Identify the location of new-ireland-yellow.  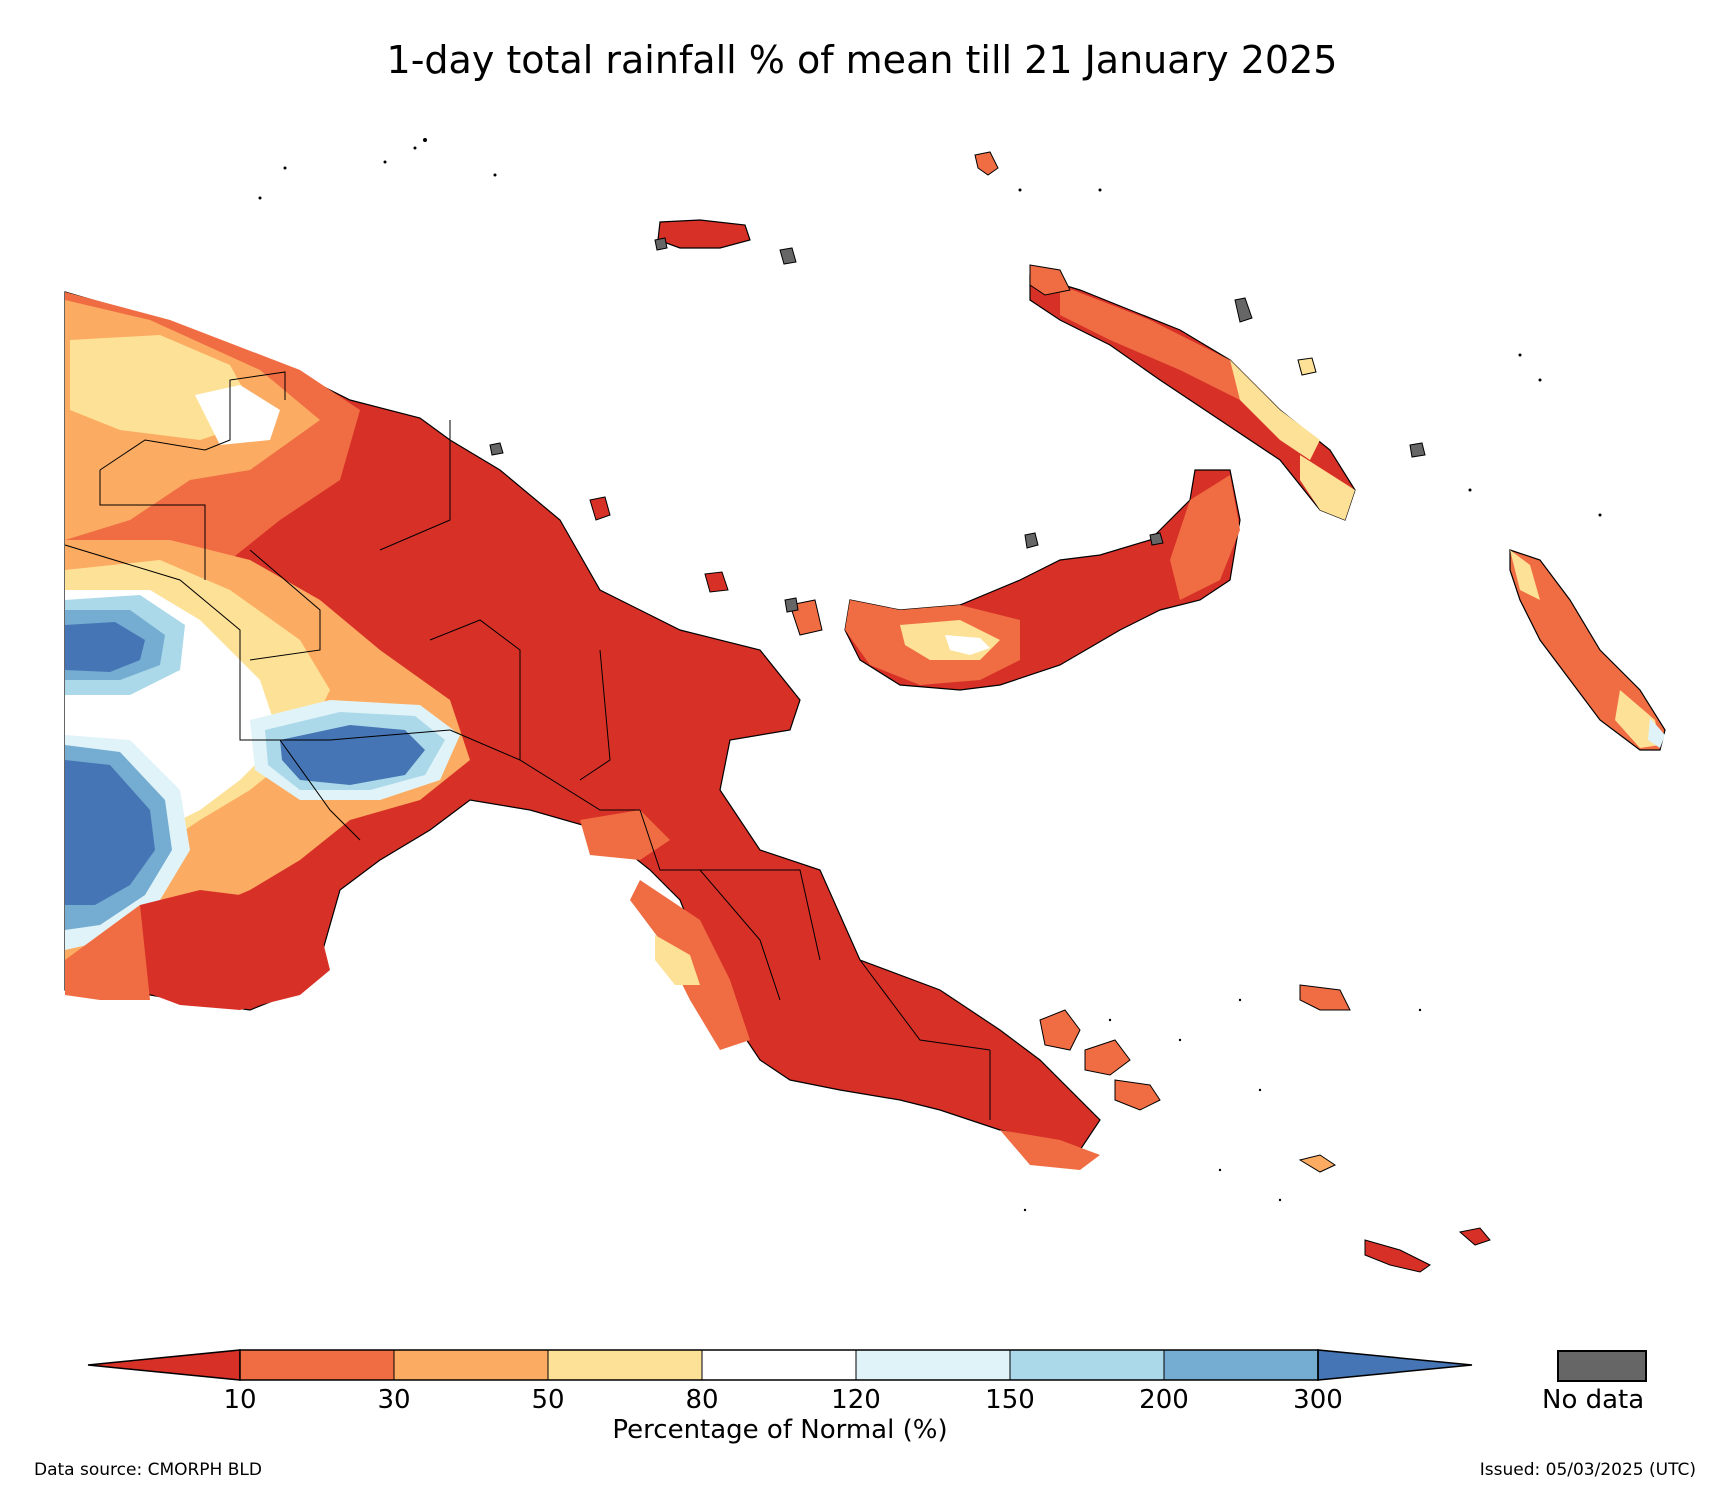
(1275, 410).